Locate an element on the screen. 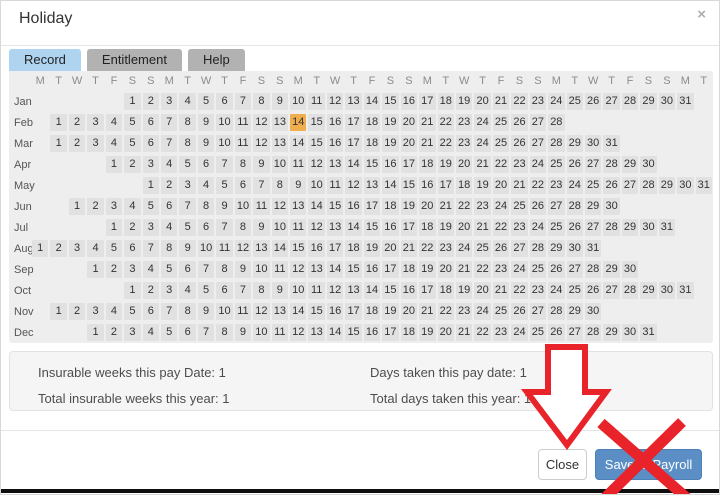 The height and width of the screenshot is (495, 720). day-cell-selected: 14 is located at coordinates (298, 122).